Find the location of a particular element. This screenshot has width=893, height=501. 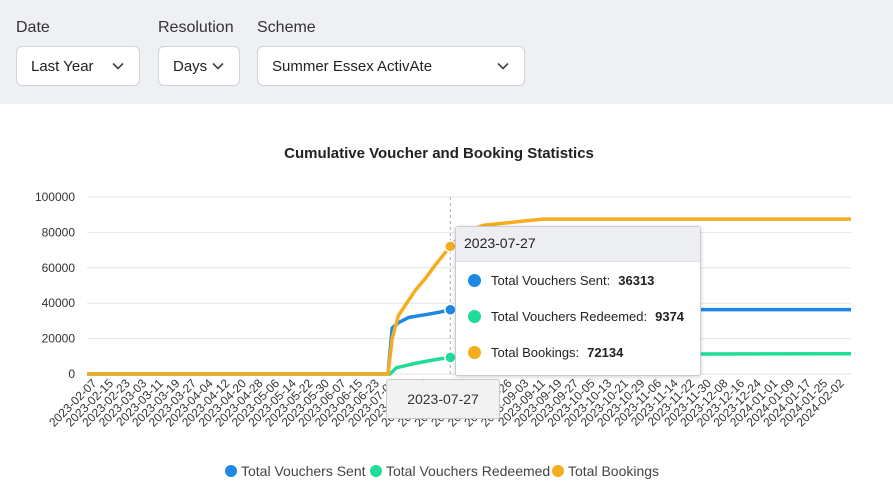

scheme-select-value: Summer Essex ActivAte is located at coordinates (352, 66).